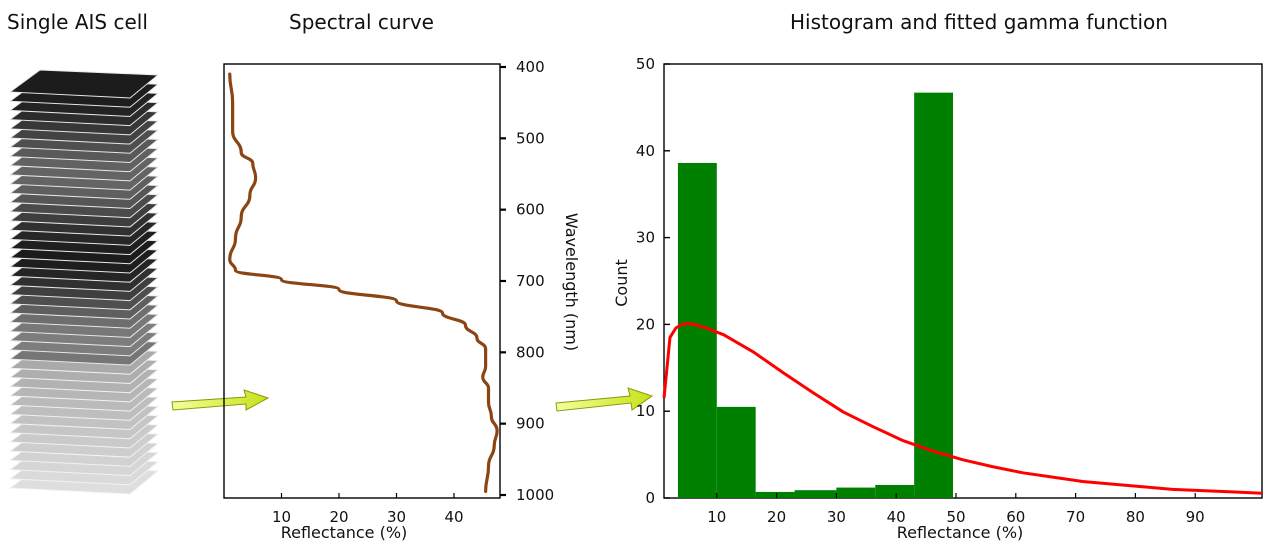  I want to click on spectral-x-tick-label: 10, so click(281, 517).